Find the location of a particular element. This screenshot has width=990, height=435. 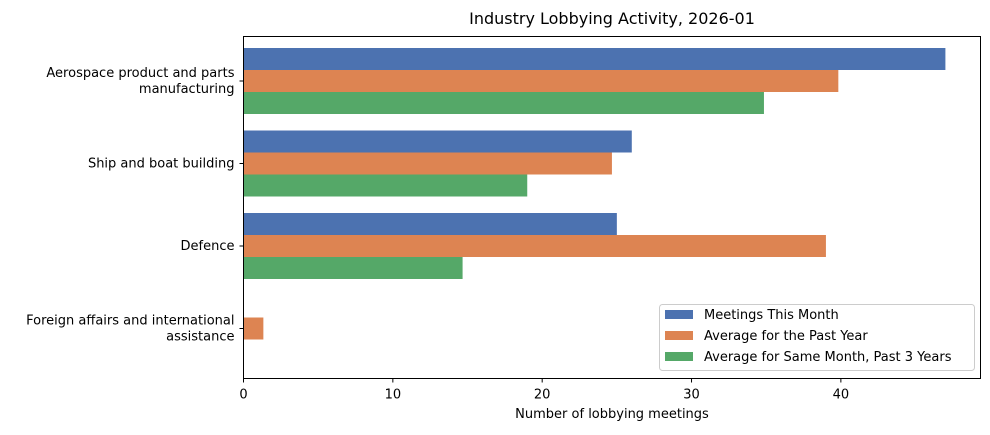

x-tick-label: 10 is located at coordinates (393, 395).